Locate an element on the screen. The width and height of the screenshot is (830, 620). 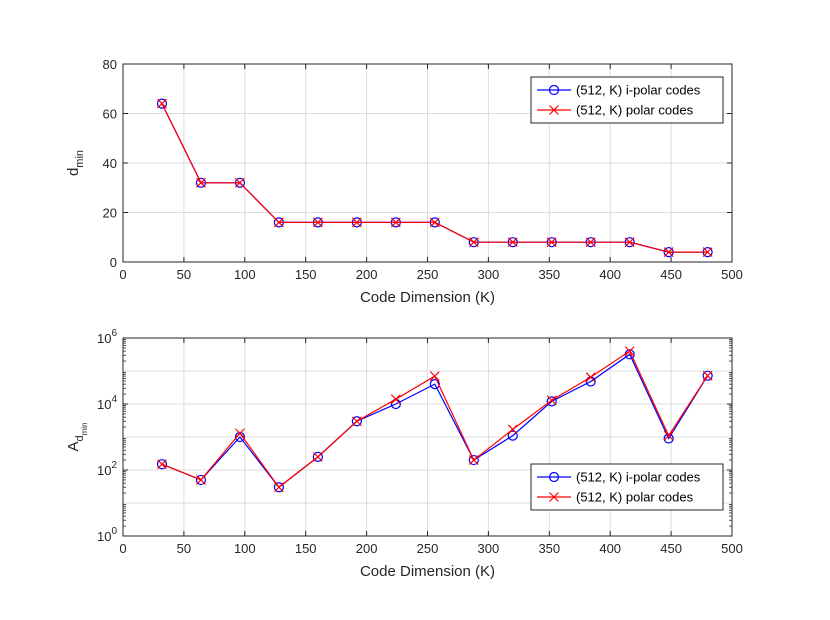
x-tick-label: 350 is located at coordinates (549, 548).